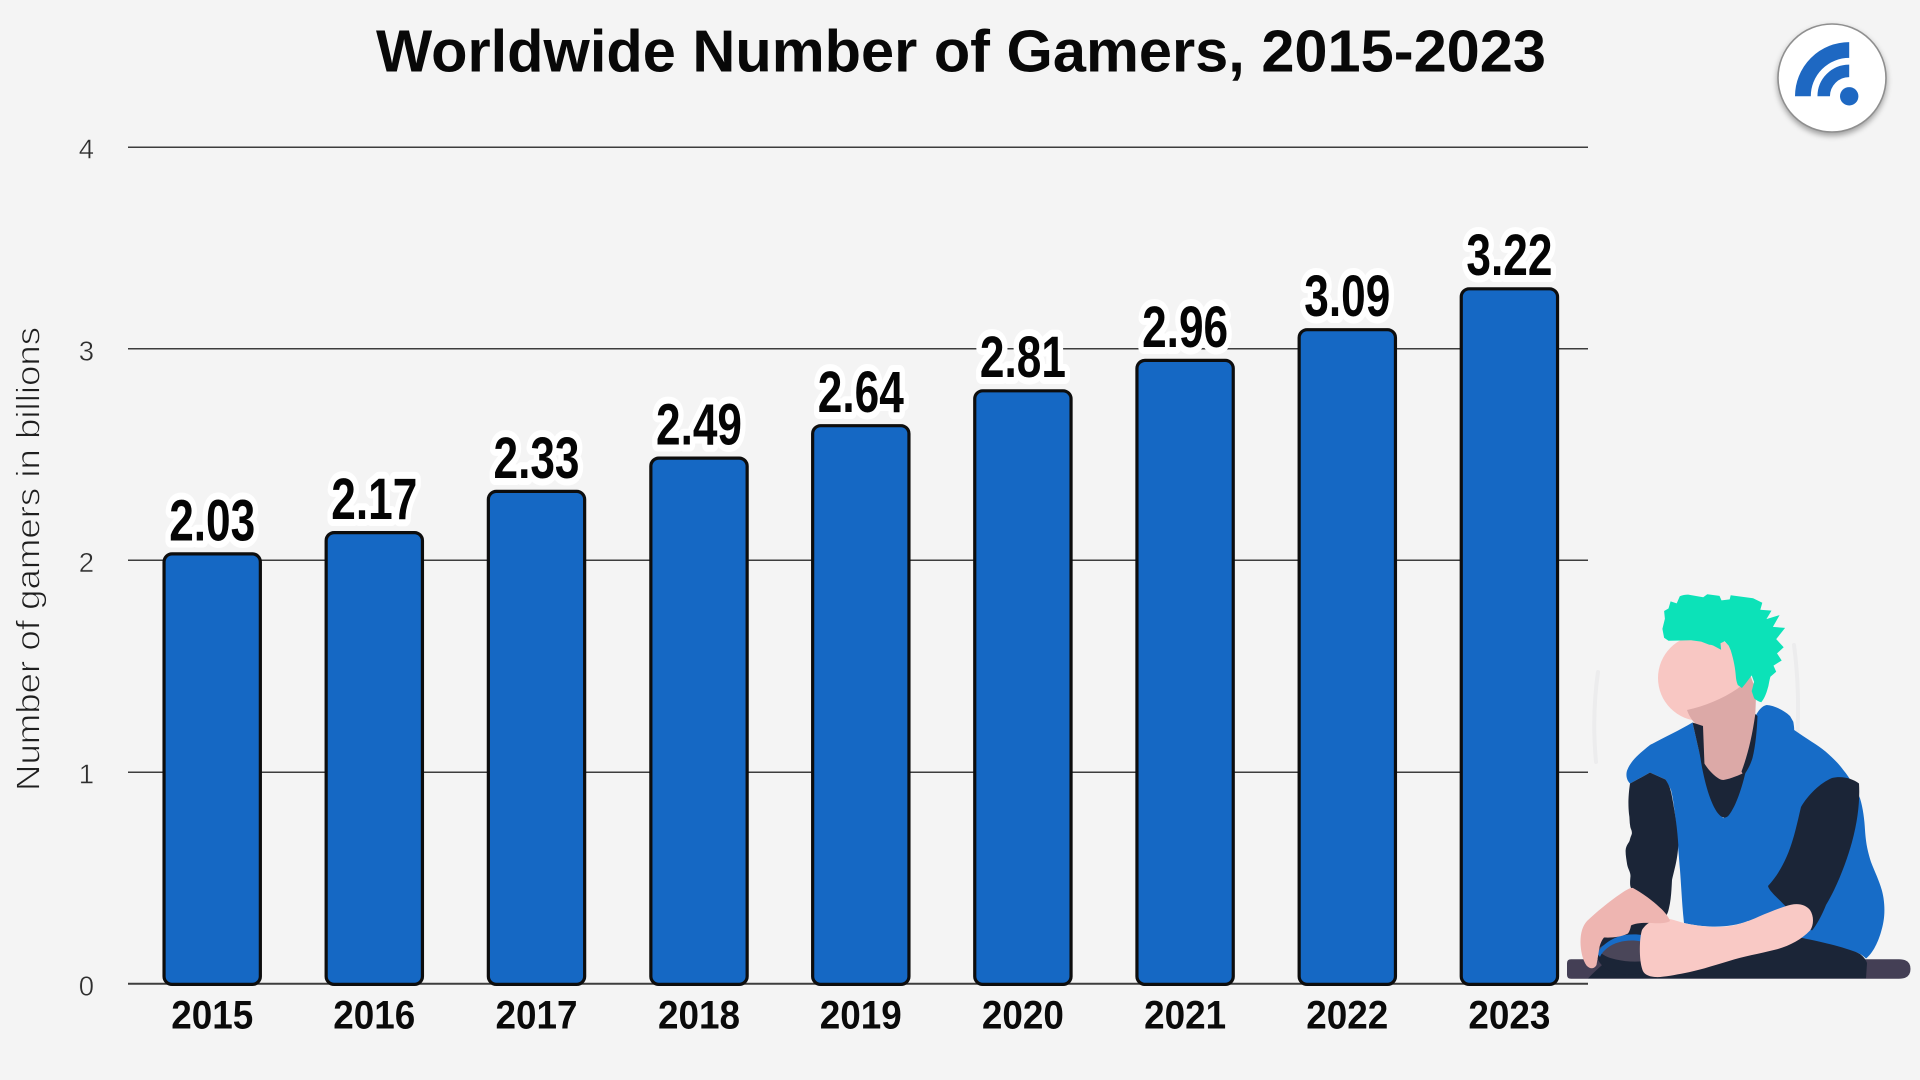 The width and height of the screenshot is (1920, 1080). What do you see at coordinates (861, 1016) in the screenshot?
I see `svg-text: 2019` at bounding box center [861, 1016].